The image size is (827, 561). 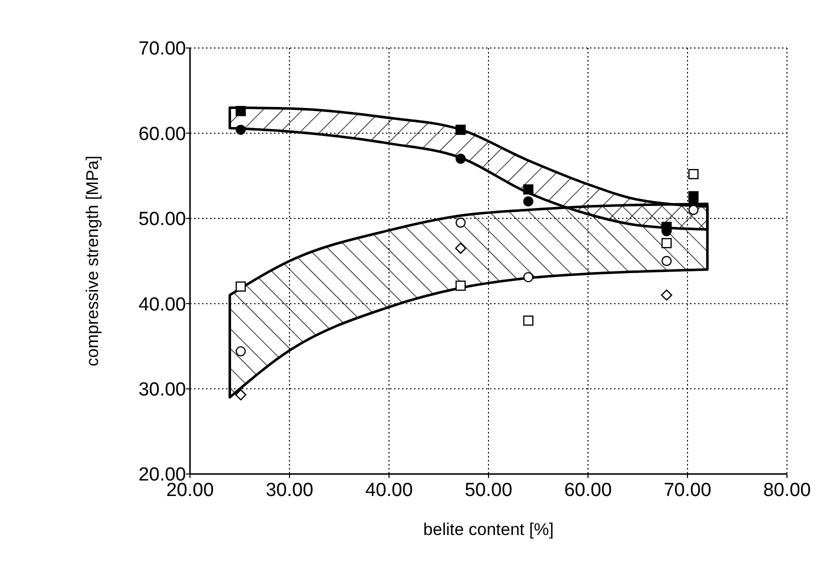 I want to click on x-tick-label: 80.00, so click(x=787, y=490).